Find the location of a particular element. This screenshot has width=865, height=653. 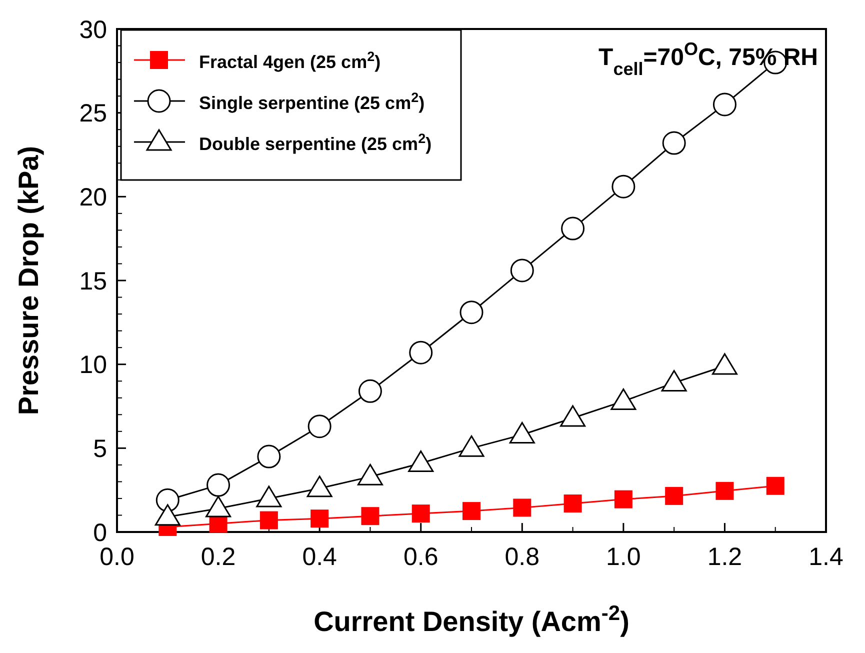

legend-label: Double serpentine (25 cm$^{2}$) is located at coordinates (315, 142).